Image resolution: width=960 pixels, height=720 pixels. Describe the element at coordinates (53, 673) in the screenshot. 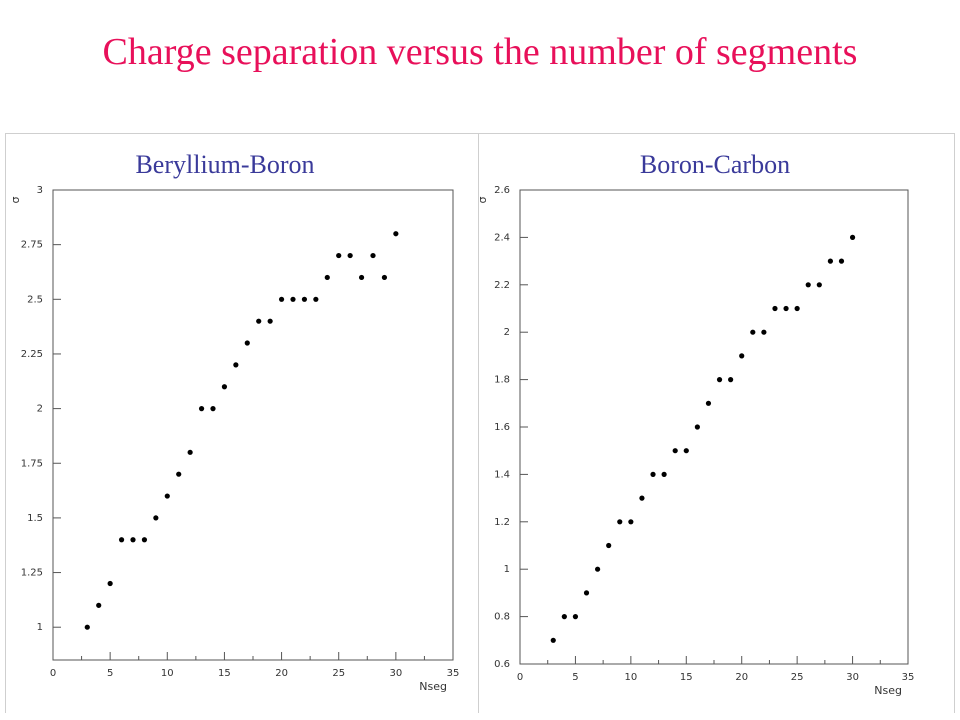

I see `x-tick-label-0-0: 0` at that location.